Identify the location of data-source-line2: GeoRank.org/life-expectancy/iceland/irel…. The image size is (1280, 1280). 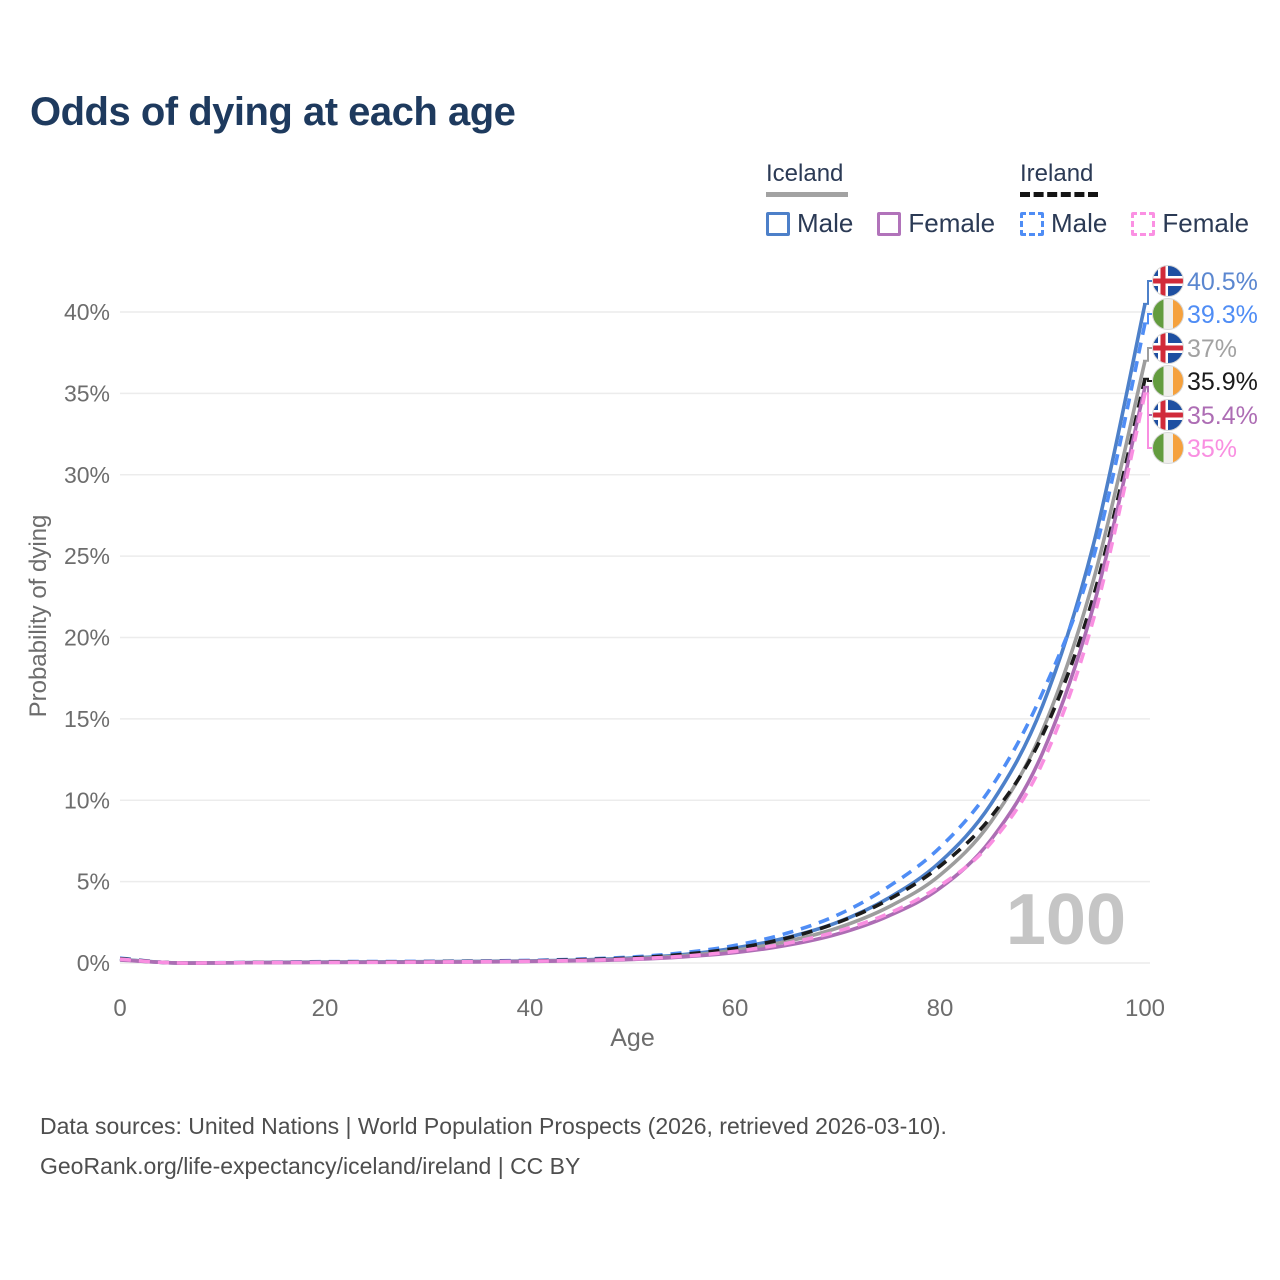
(310, 1166).